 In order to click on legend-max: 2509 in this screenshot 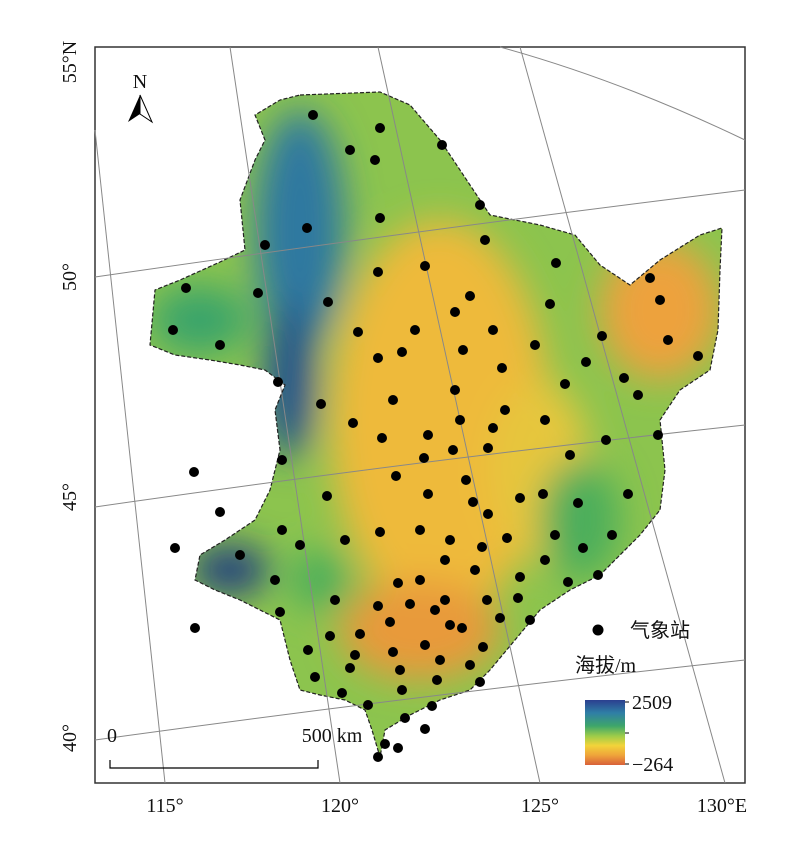, I will do `click(652, 703)`.